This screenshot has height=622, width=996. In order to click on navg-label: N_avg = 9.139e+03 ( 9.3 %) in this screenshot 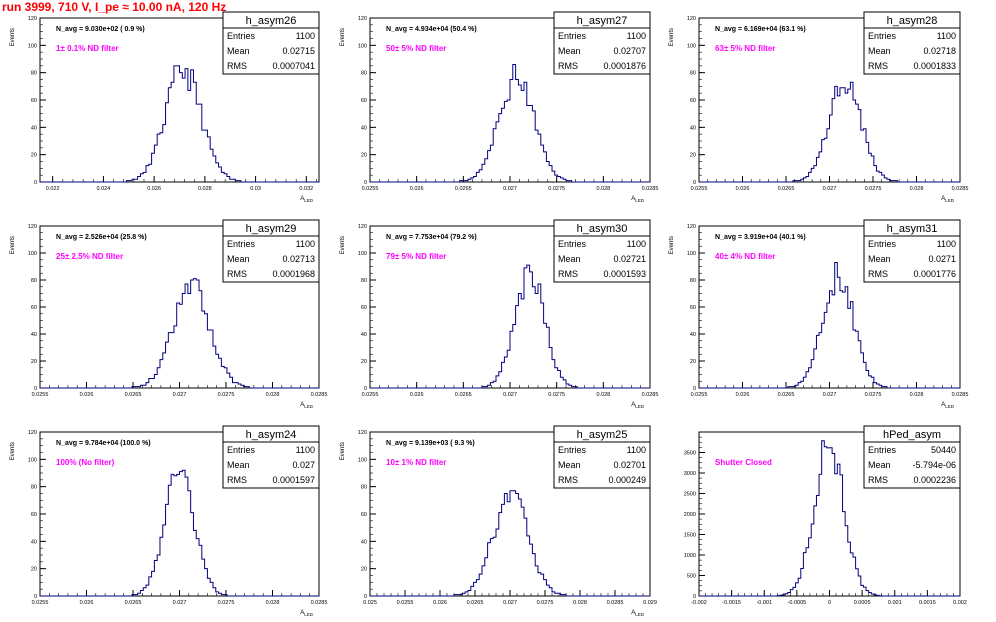, I will do `click(430, 443)`.